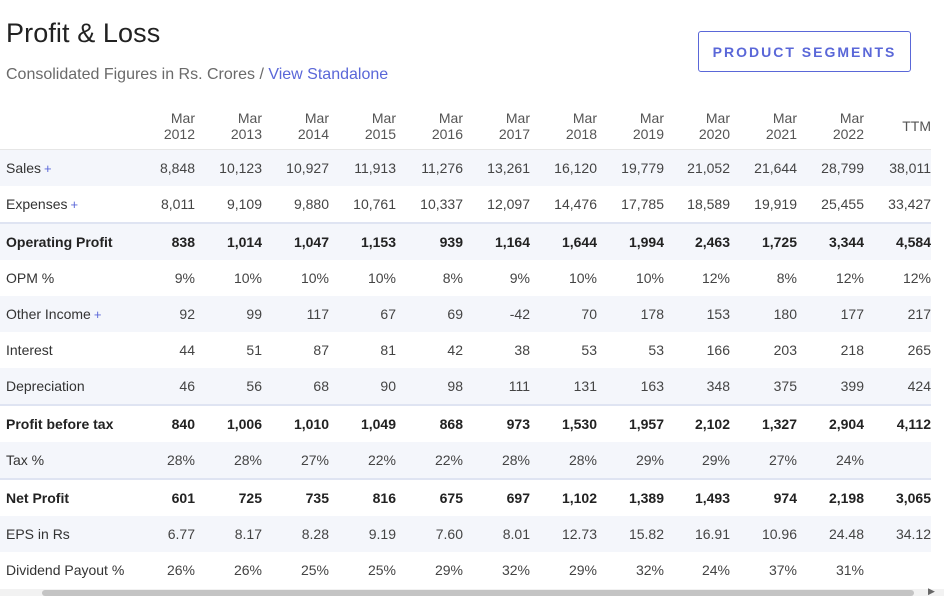 Image resolution: width=944 pixels, height=597 pixels. I want to click on table-cell: 8.28, so click(295, 534).